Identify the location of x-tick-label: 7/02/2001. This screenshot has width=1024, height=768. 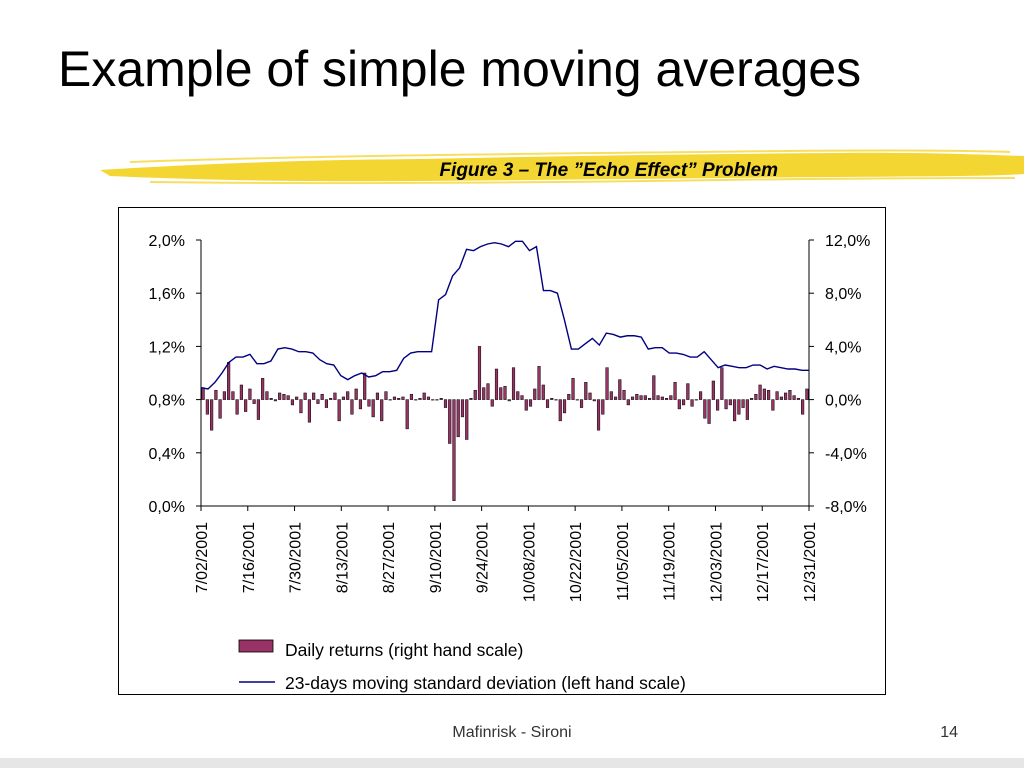
(202, 557).